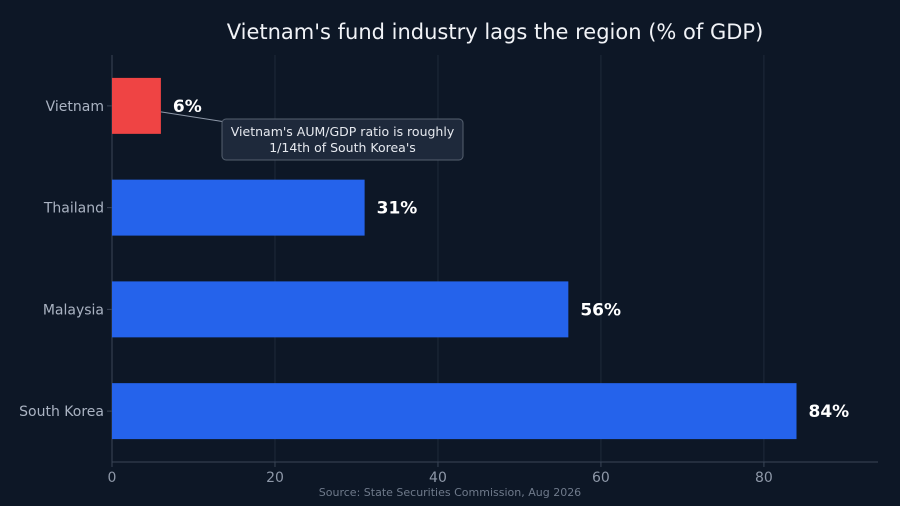 This screenshot has height=506, width=900. Describe the element at coordinates (829, 412) in the screenshot. I see `value-label: 84%` at that location.